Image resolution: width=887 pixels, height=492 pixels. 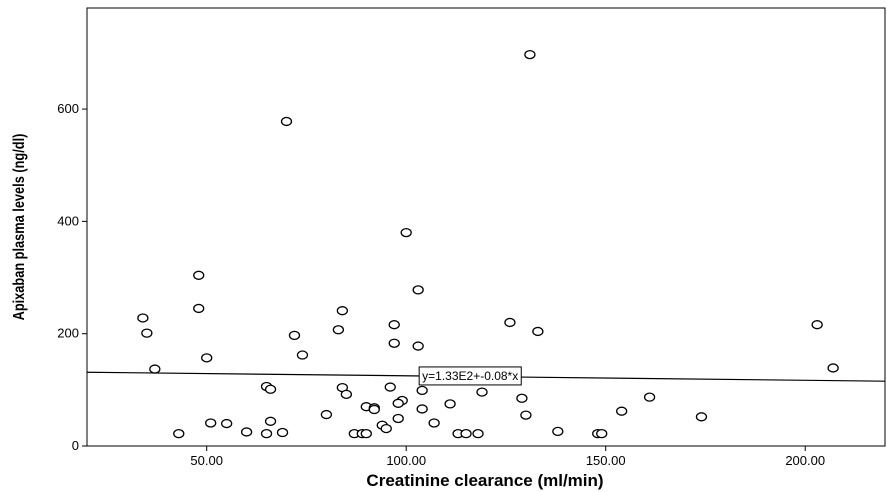 I want to click on y-tick-label: 400, so click(x=68, y=220).